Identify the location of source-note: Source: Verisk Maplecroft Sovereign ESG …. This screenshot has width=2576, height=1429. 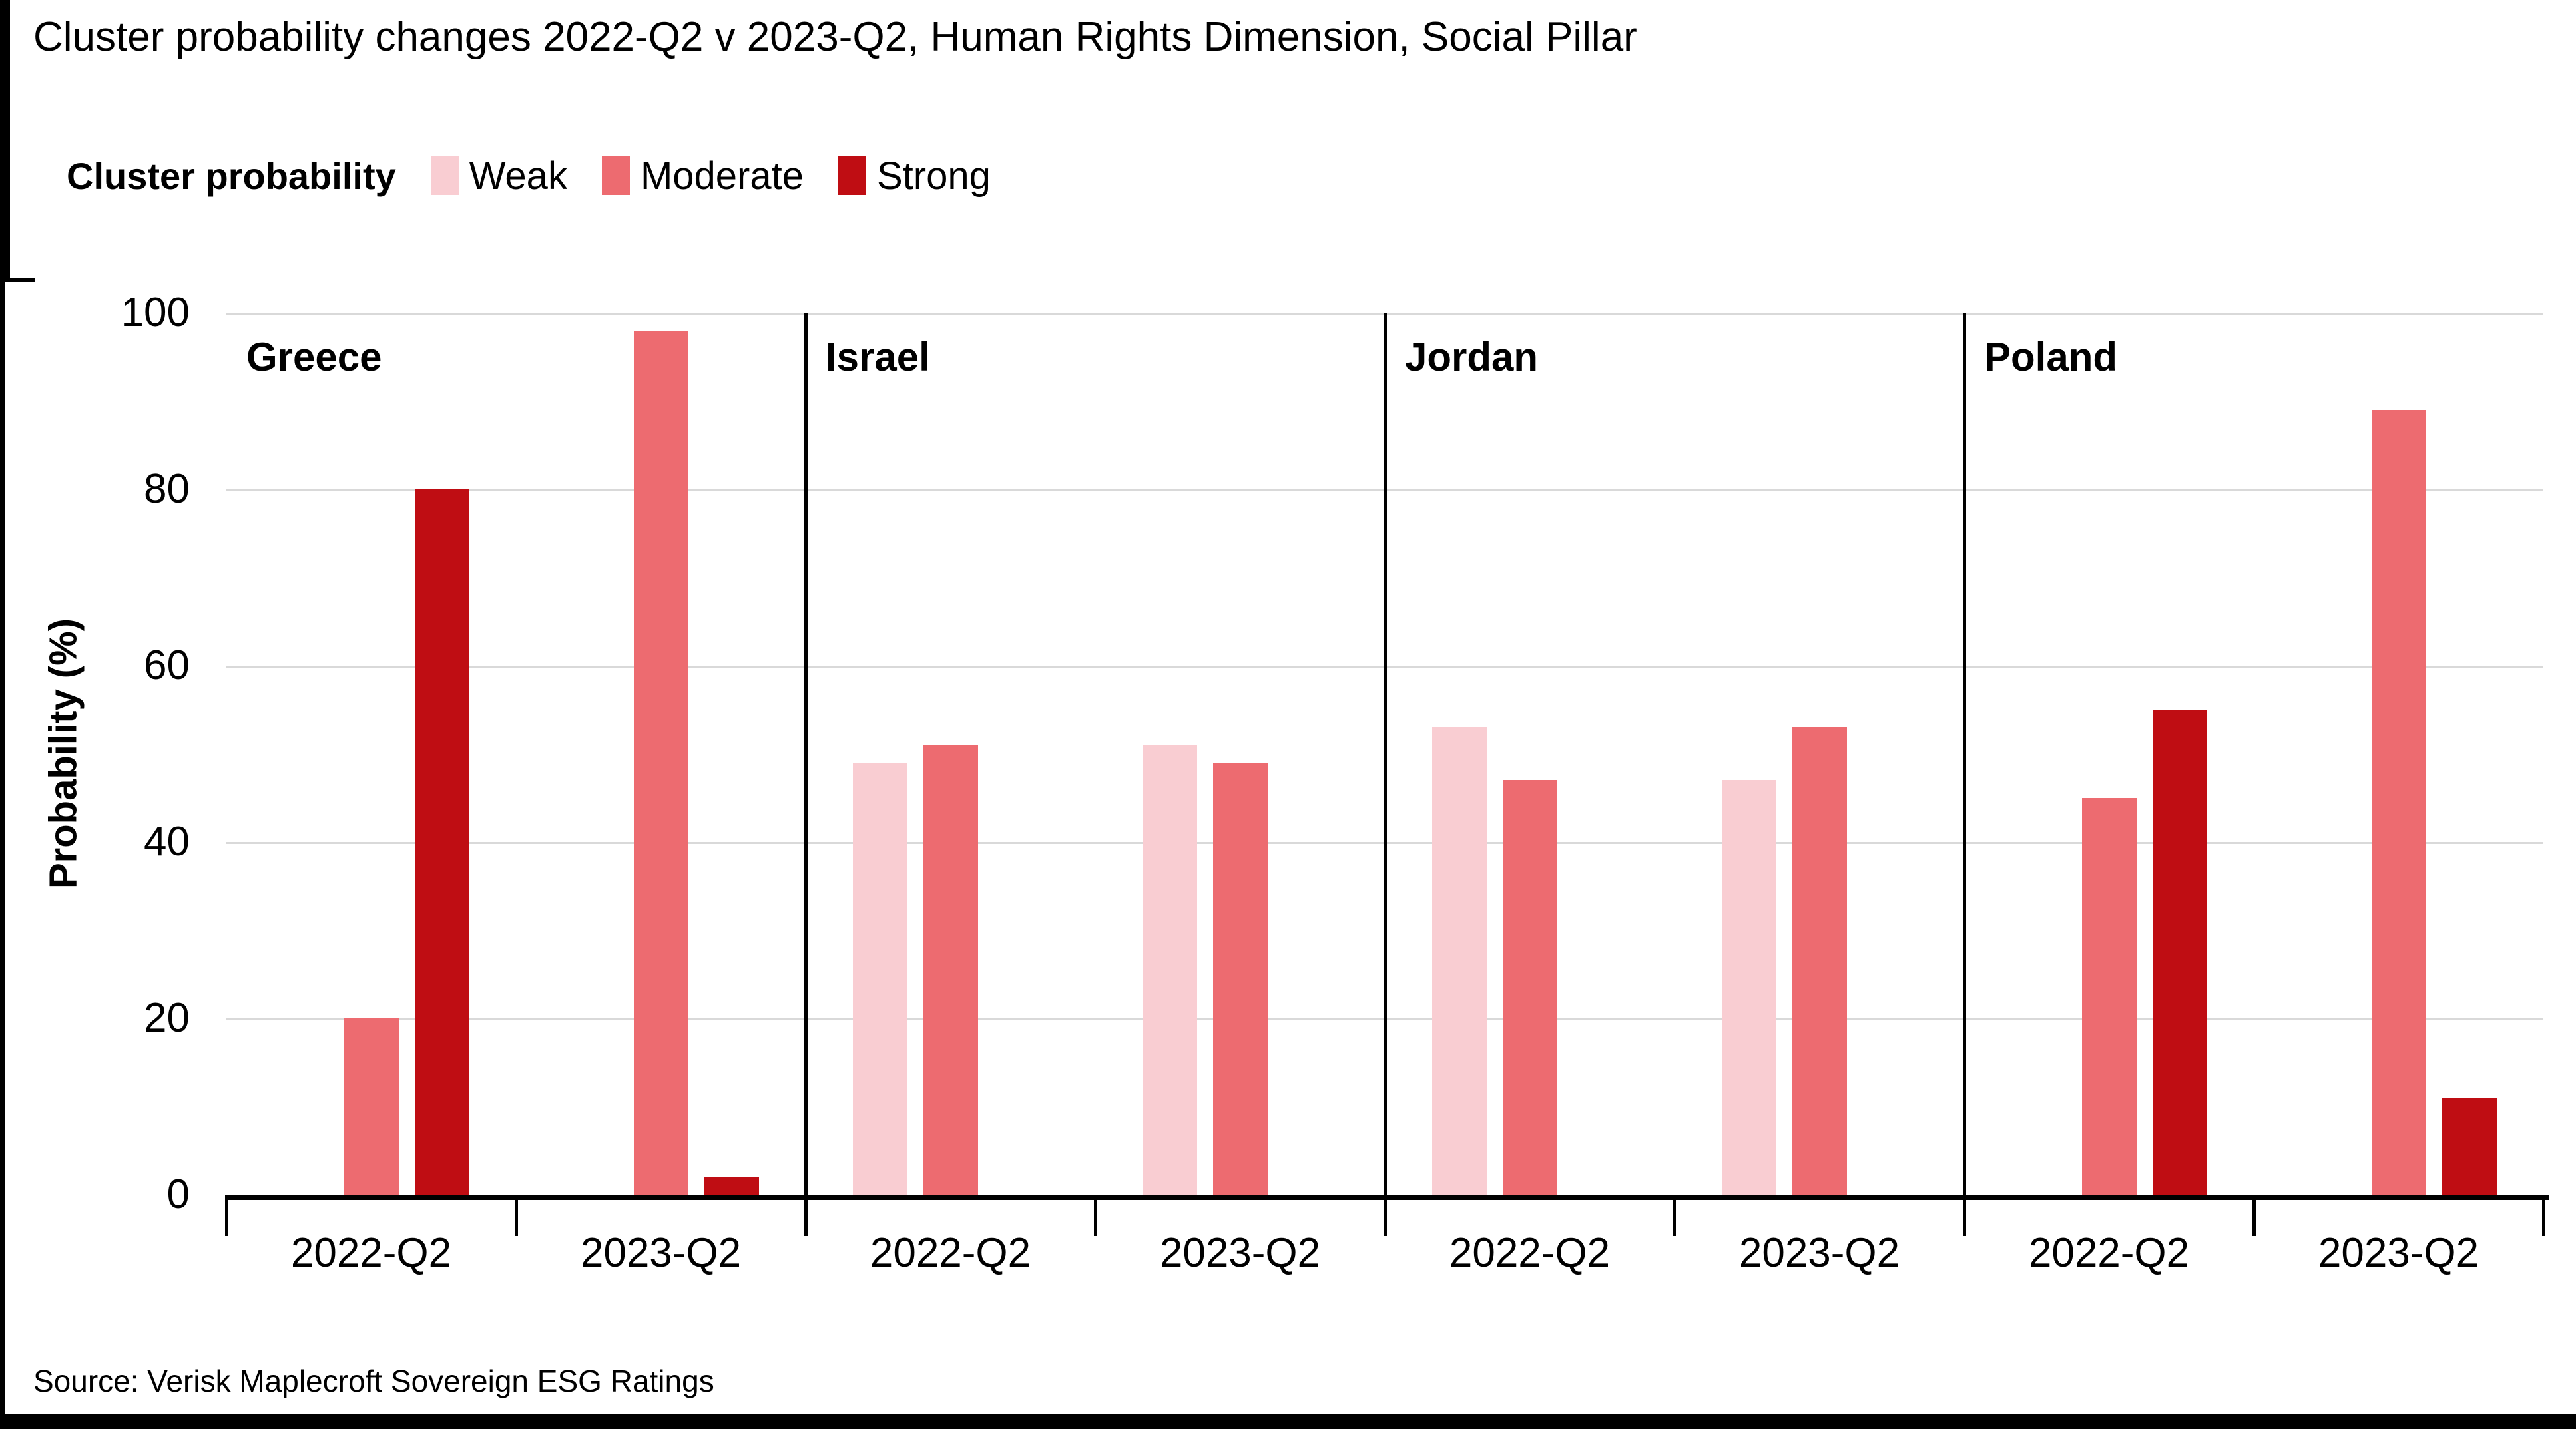
(374, 1381).